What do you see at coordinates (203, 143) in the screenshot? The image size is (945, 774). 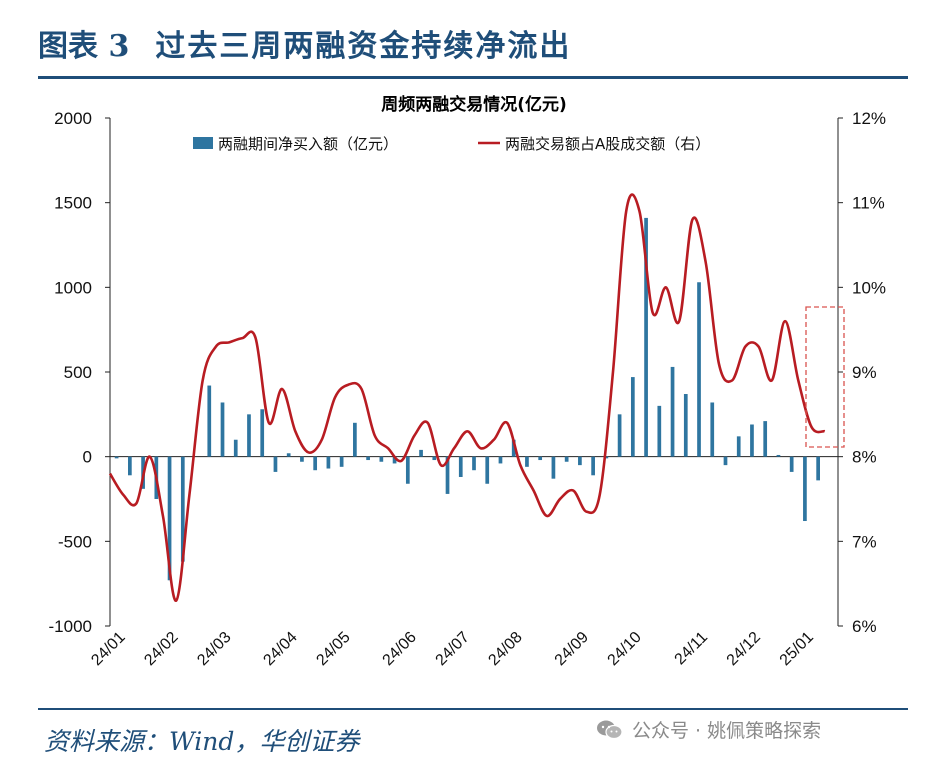 I see `legend-bar-swatch` at bounding box center [203, 143].